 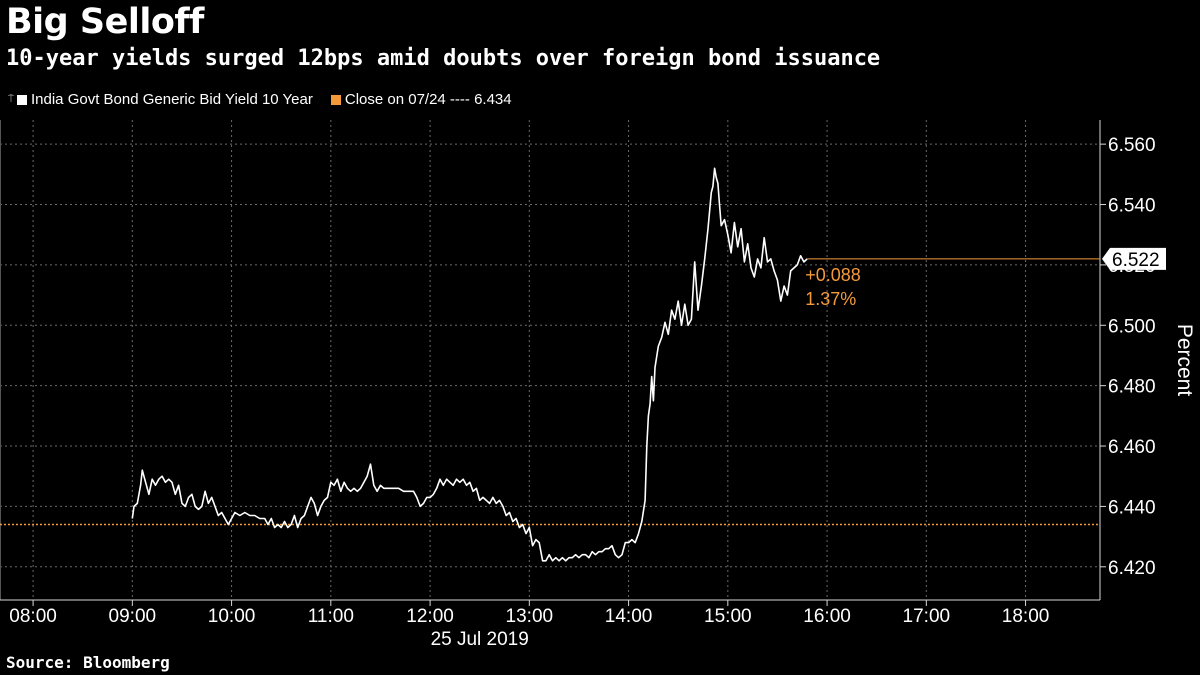 I want to click on y-tick-label: 6.460, so click(x=1132, y=447).